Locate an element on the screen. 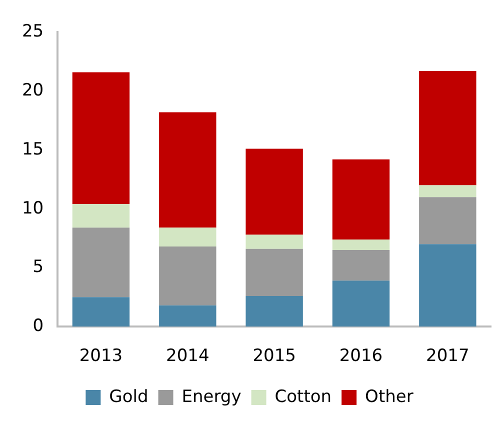 The image size is (503, 424). y-tick-label: 0 is located at coordinates (38, 326).